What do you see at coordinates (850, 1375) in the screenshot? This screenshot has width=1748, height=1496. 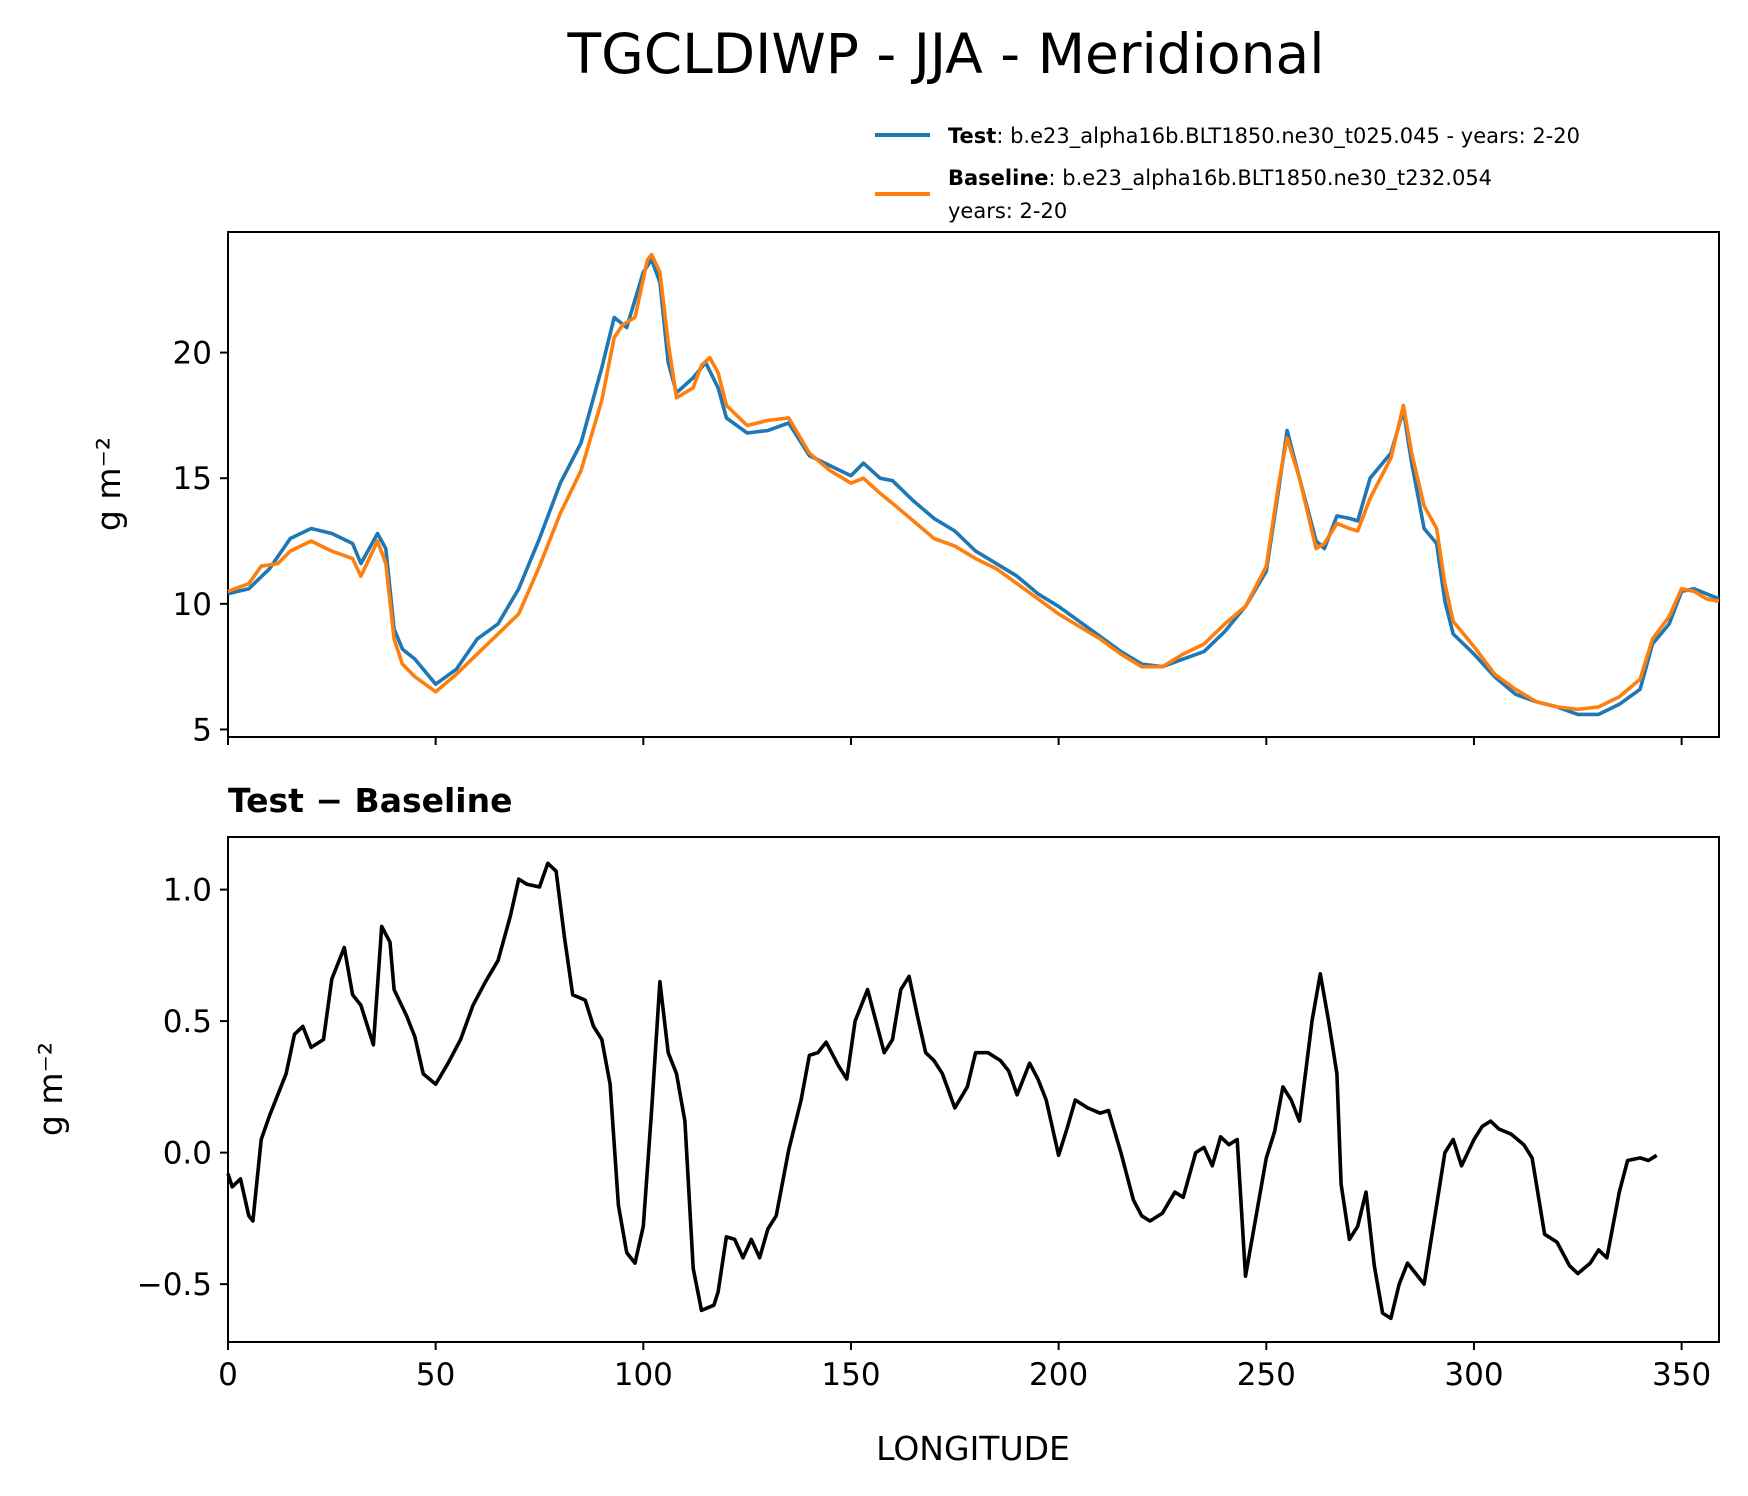 I see `x-tick-label: 150` at bounding box center [850, 1375].